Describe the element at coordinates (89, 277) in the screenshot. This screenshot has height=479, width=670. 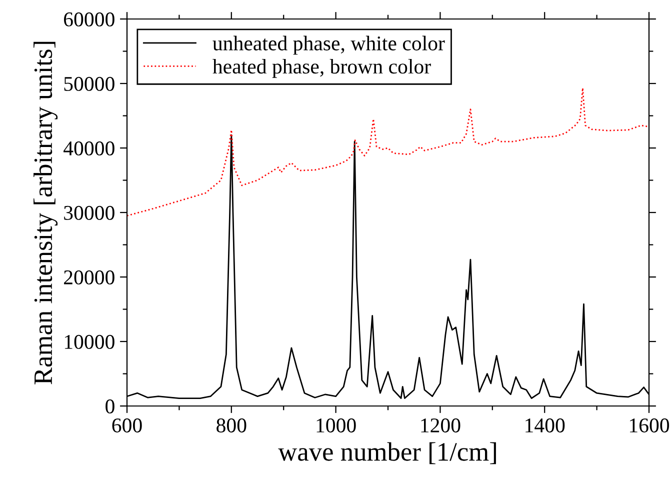
I see `y-tick-label: 20000` at that location.